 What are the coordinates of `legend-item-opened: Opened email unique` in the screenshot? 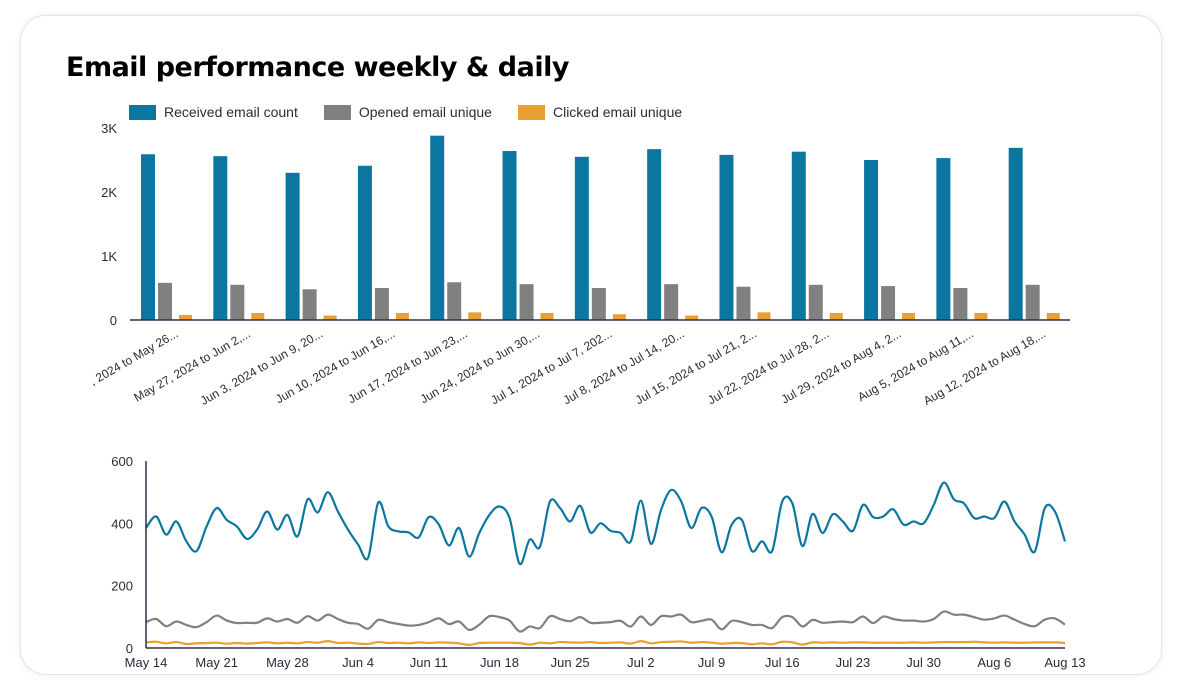 It's located at (407, 112).